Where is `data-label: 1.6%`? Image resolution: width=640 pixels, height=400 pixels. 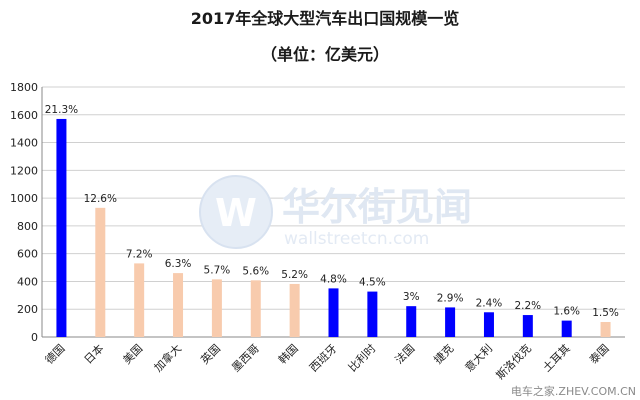
data-label: 1.6% is located at coordinates (566, 312).